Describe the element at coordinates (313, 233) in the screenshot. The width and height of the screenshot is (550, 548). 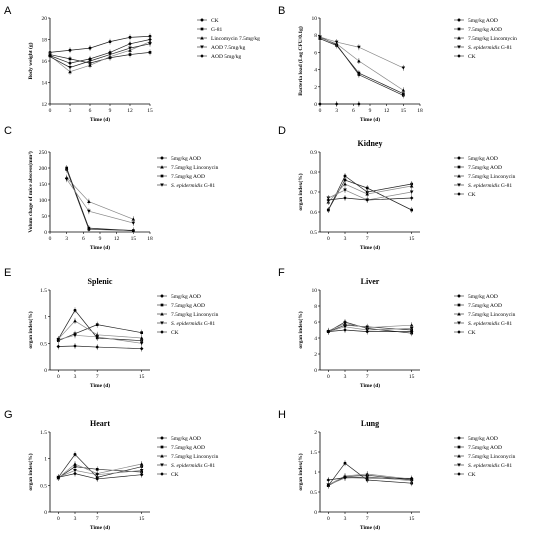
I see `y-tick-label: 0.5` at that location.